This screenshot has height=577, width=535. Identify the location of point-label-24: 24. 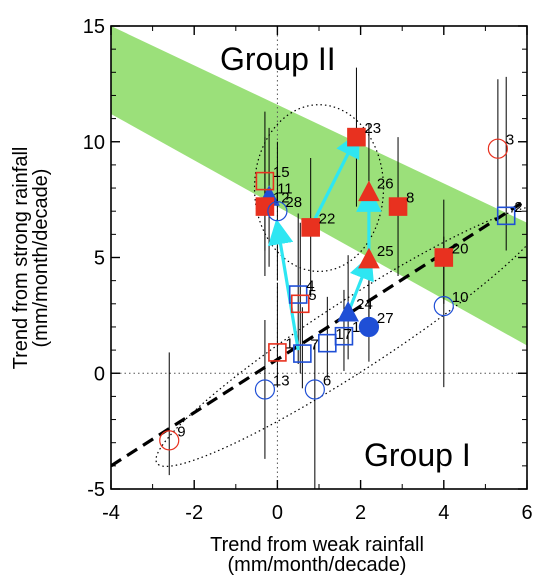
(364, 304).